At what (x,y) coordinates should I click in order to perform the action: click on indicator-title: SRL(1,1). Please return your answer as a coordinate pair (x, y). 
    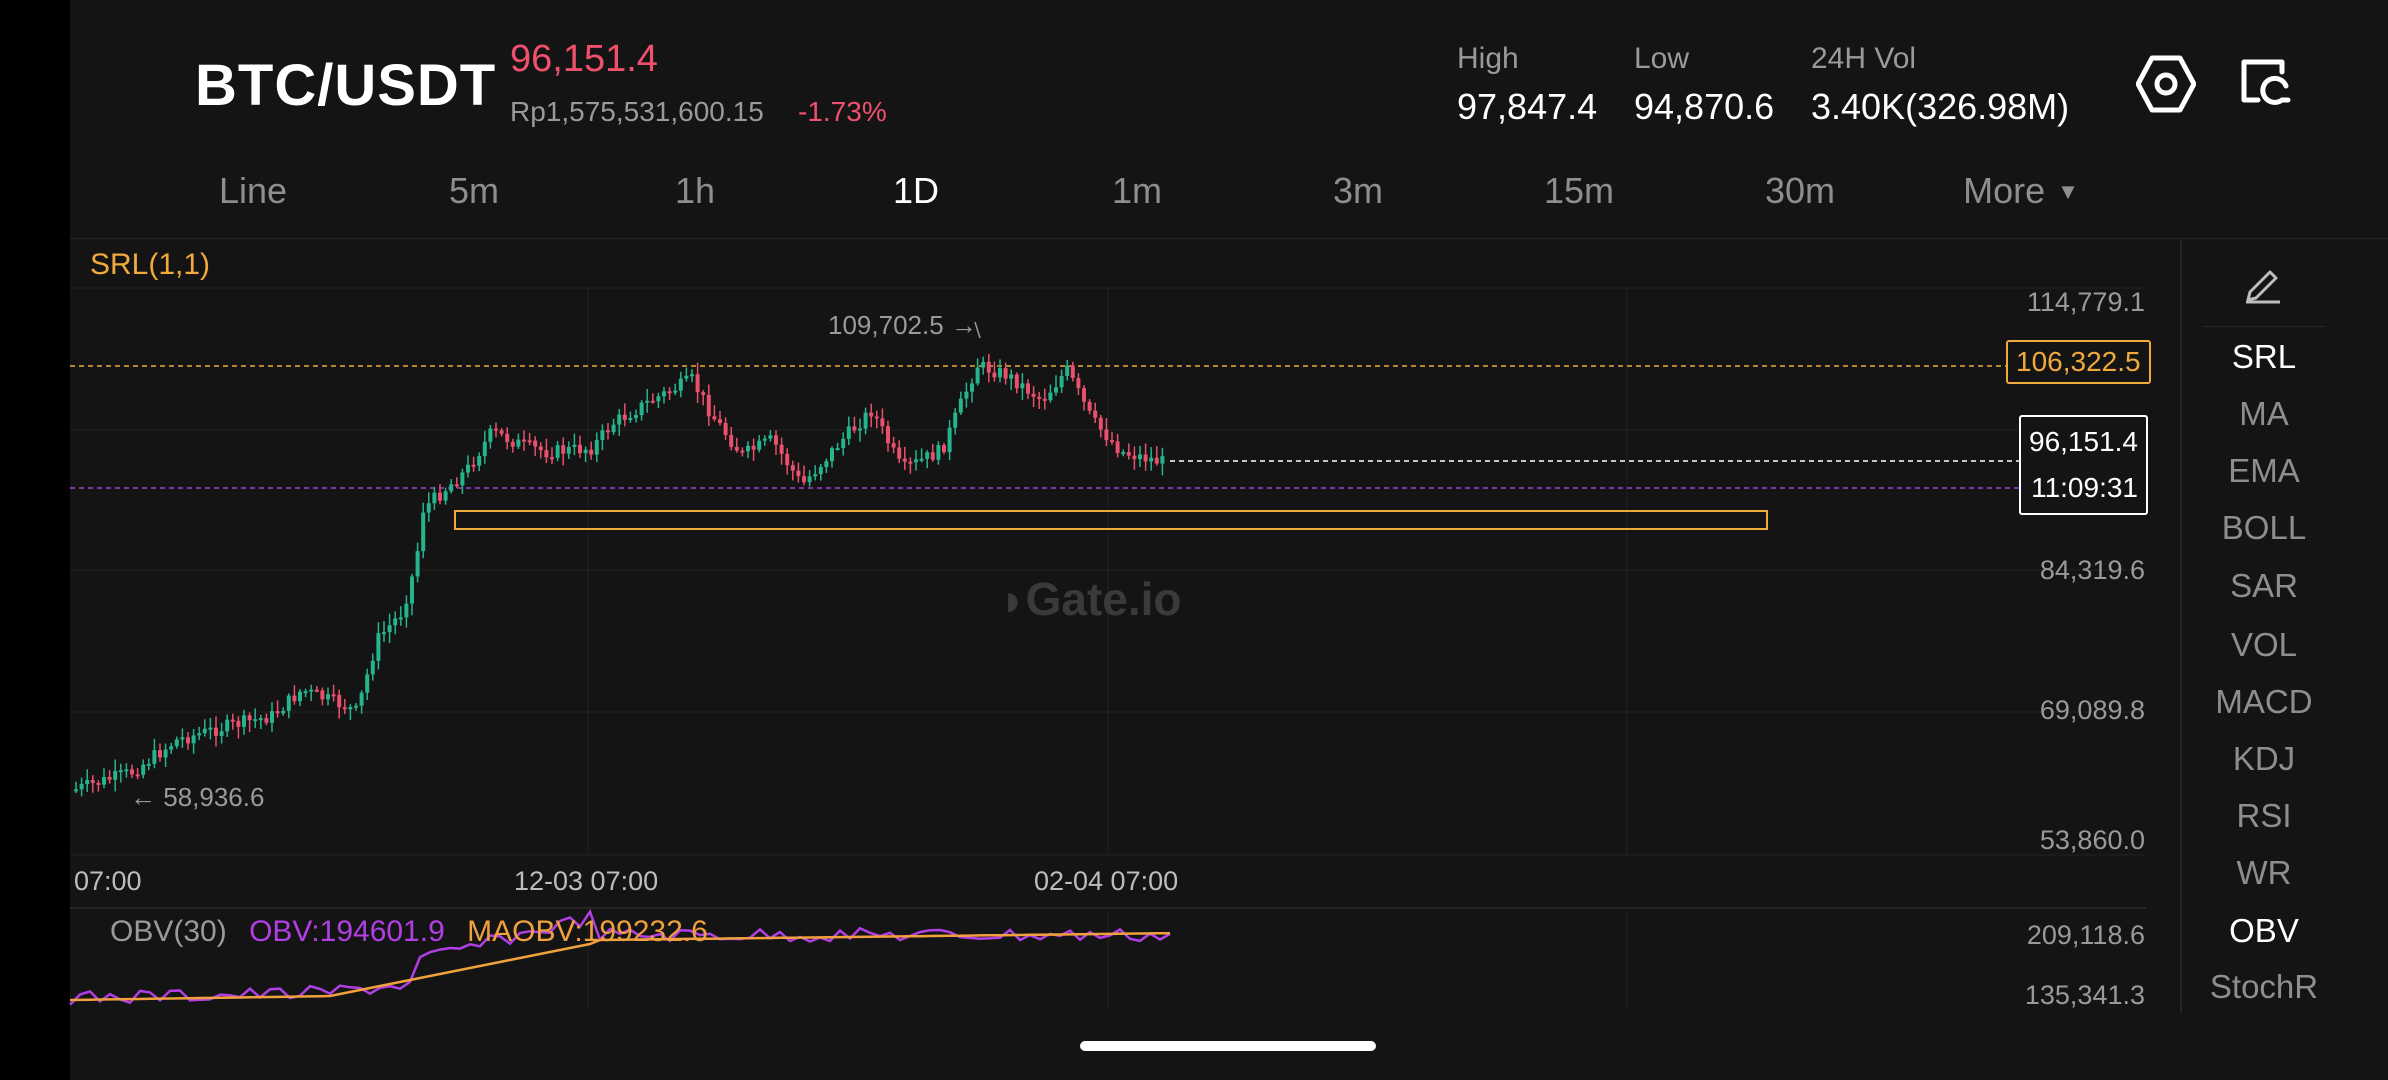
    Looking at the image, I should click on (150, 264).